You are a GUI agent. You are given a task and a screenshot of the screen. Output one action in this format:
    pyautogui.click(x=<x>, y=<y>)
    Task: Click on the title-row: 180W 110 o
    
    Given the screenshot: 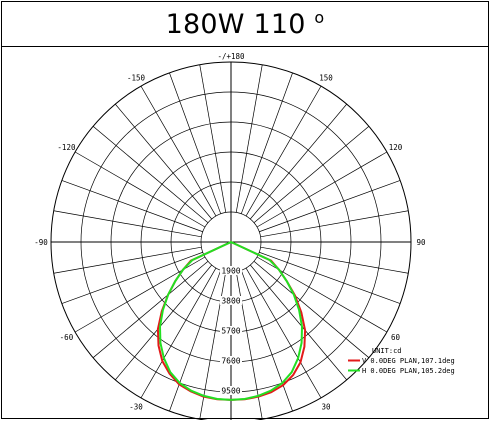 What is the action you would take?
    pyautogui.click(x=245, y=24)
    